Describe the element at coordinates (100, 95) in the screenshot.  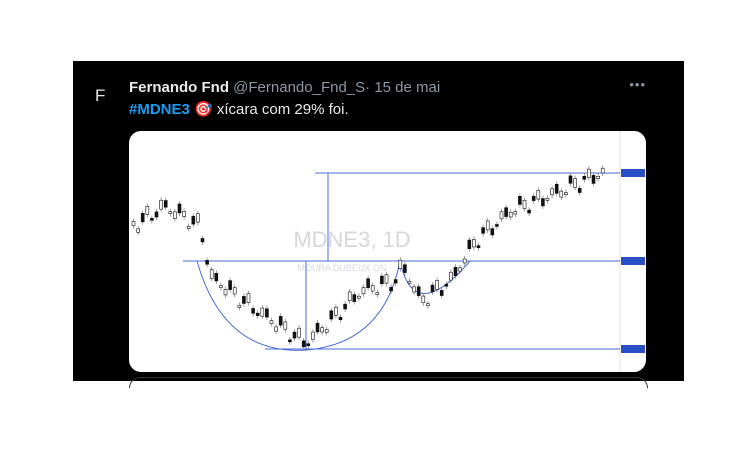
I see `avatar: F` at that location.